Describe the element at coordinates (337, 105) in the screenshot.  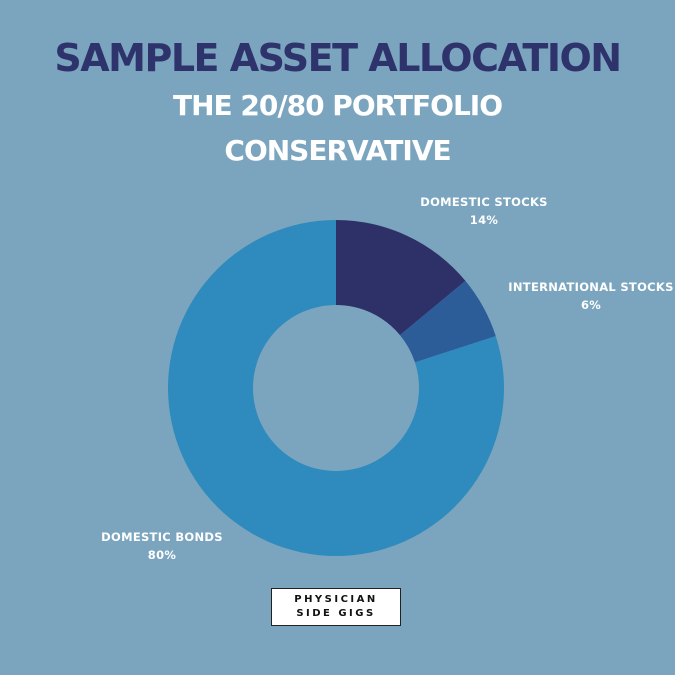
I see `chart-subtitle-line-1: THE 20/80 PORTFOLIO` at that location.